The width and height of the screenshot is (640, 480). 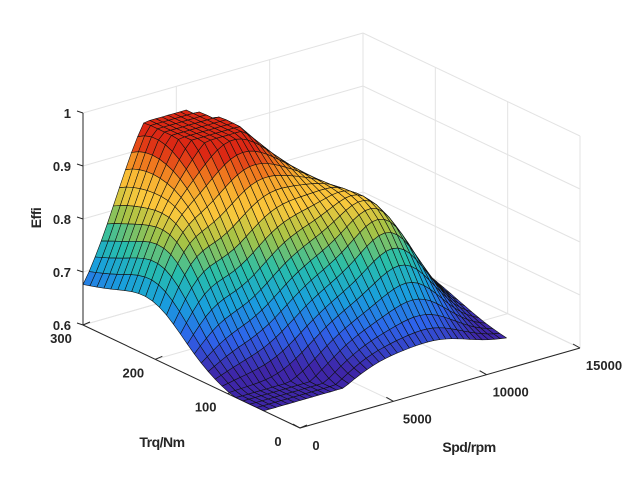 I want to click on x-tick-label: 5000, so click(x=417, y=418).